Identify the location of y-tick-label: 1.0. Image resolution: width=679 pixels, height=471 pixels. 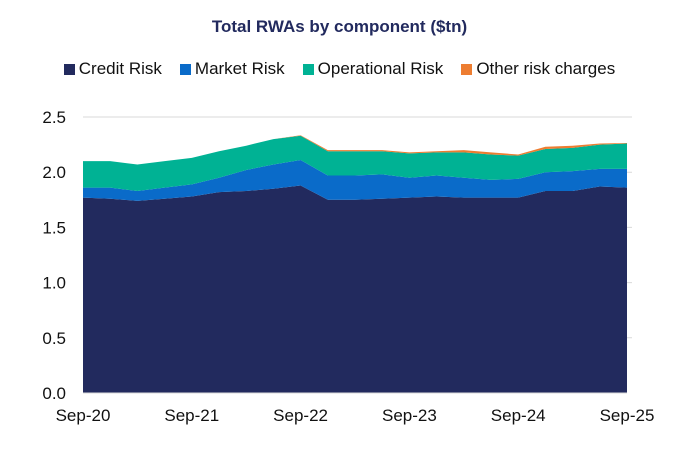
(54, 283).